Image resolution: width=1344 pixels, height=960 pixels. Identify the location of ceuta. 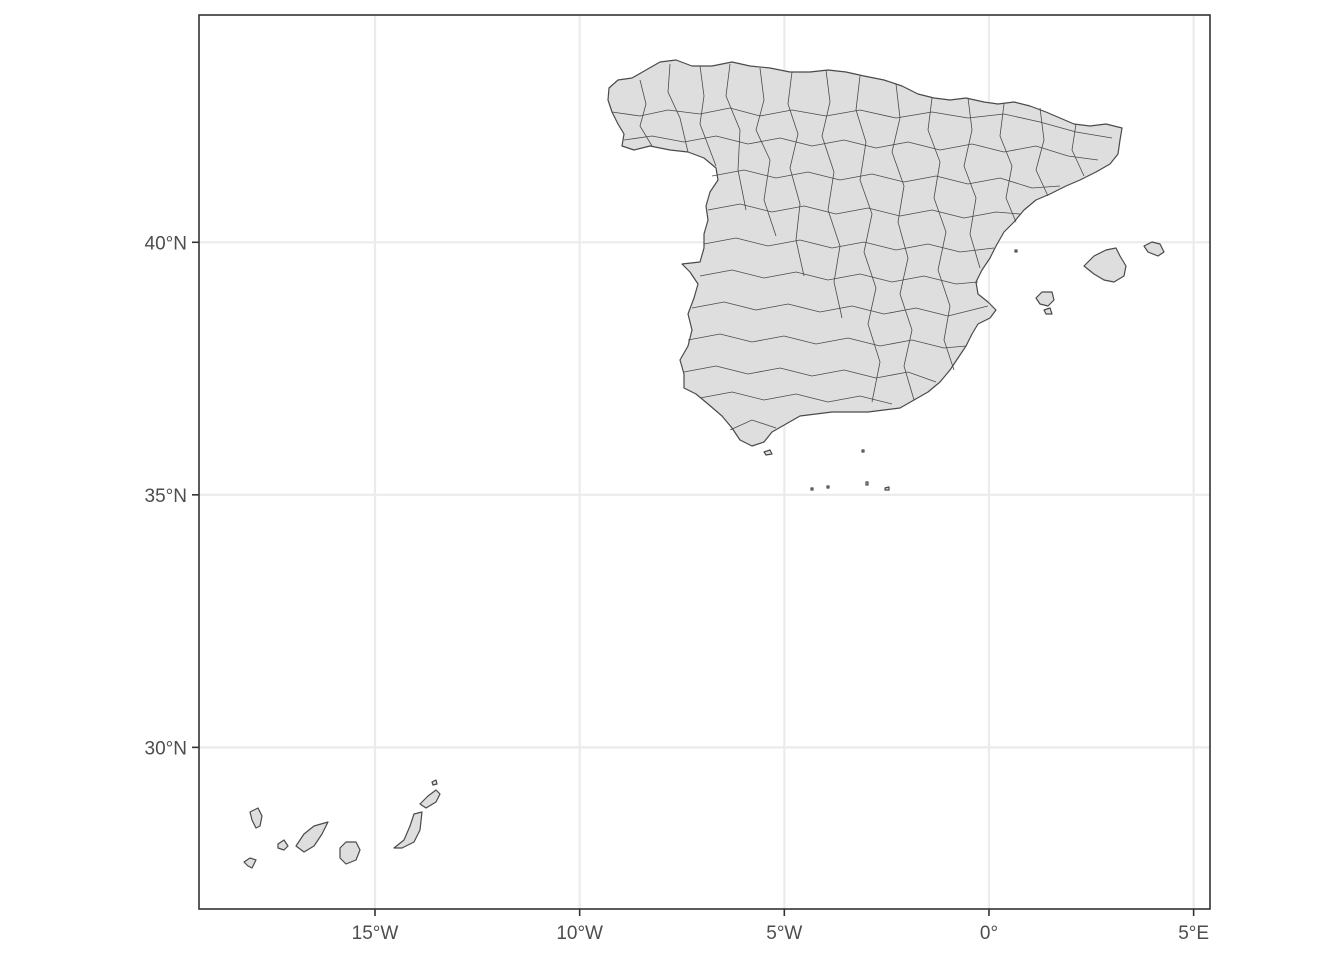
(768, 452).